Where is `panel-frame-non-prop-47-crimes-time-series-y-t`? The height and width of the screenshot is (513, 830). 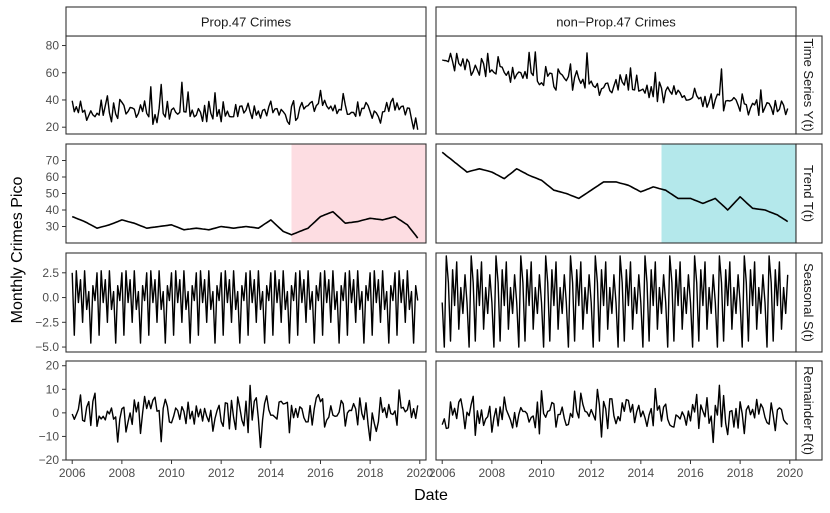 panel-frame-non-prop-47-crimes-time-series-y-t is located at coordinates (616, 85).